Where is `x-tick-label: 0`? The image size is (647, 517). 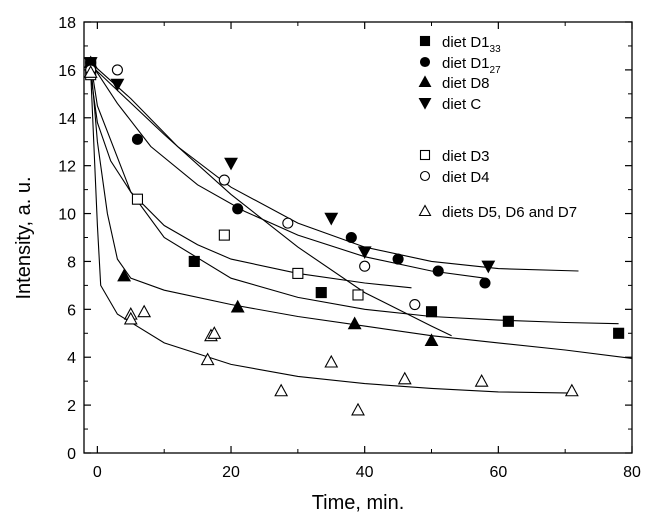
x-tick-label: 0 is located at coordinates (97, 472).